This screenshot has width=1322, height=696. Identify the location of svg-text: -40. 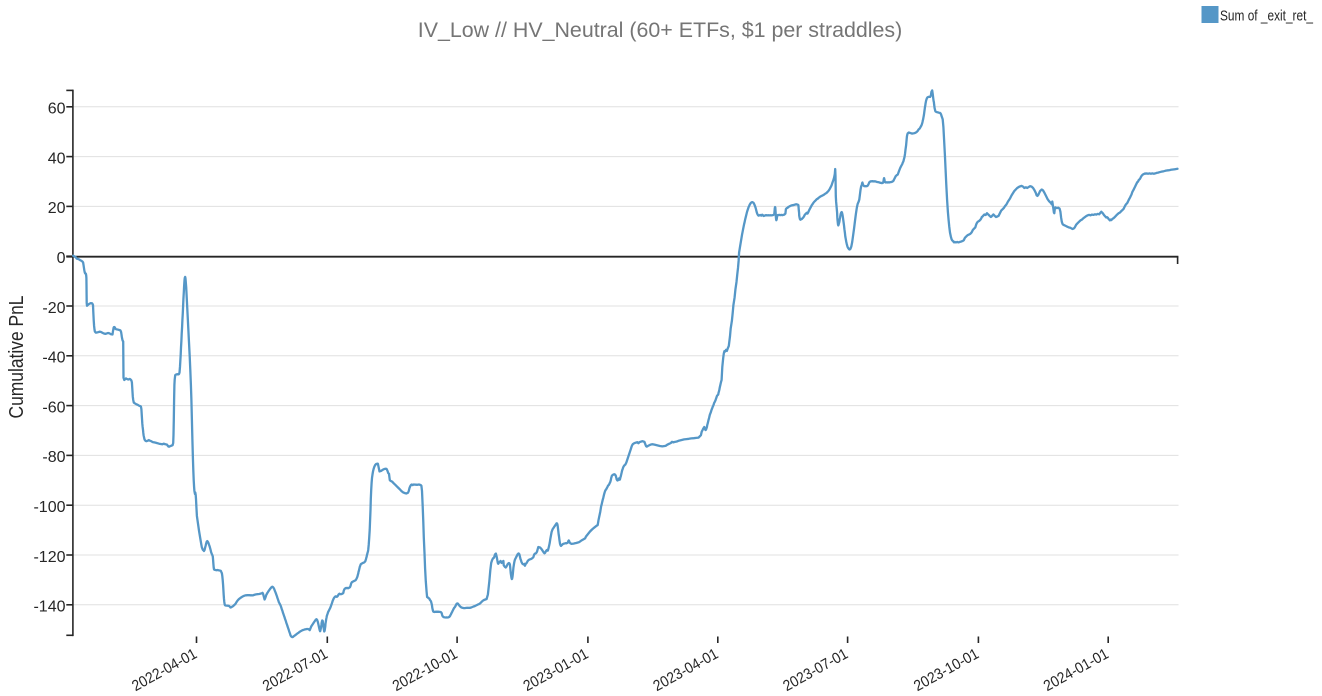
(53, 358).